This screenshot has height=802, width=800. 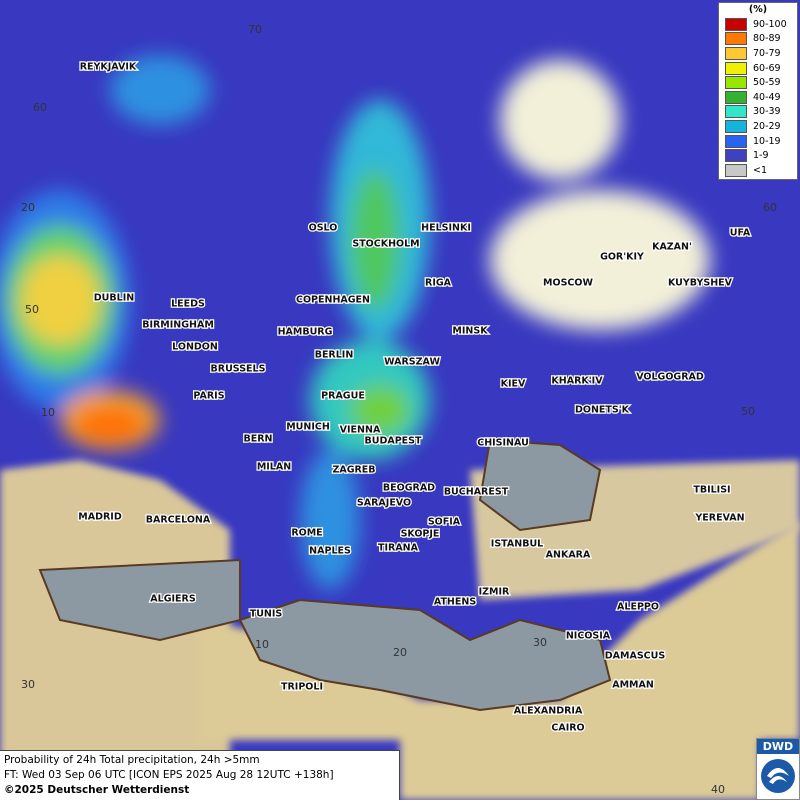 I want to click on city-label: ROME, so click(x=306, y=533).